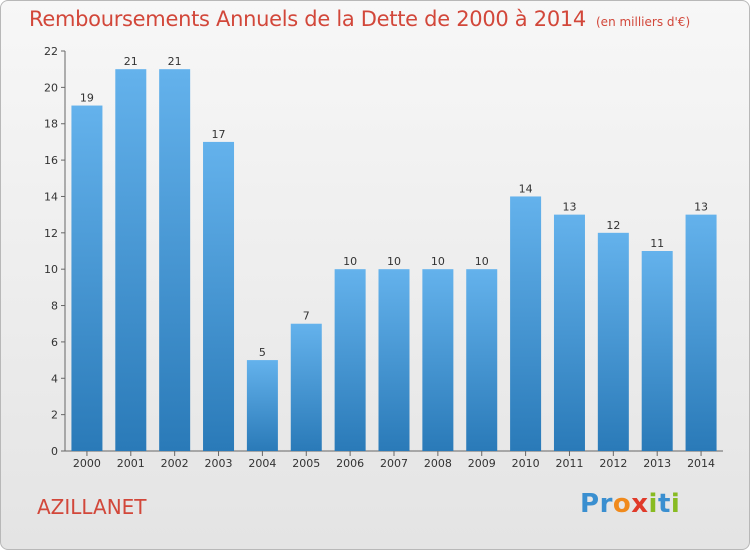  I want to click on x-tick-label-2005: 2005, so click(306, 463).